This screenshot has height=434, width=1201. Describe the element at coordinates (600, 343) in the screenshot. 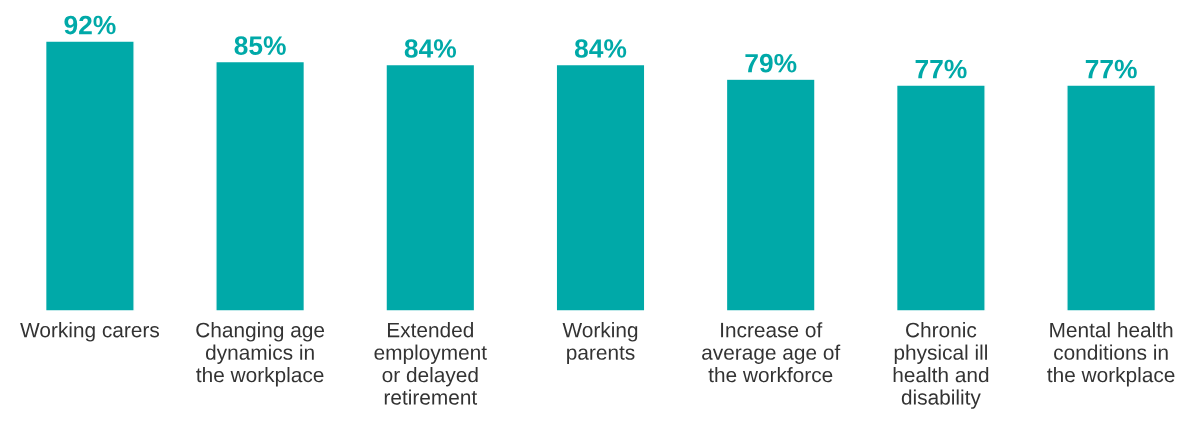

I see `x-tick-label: Working parents` at that location.